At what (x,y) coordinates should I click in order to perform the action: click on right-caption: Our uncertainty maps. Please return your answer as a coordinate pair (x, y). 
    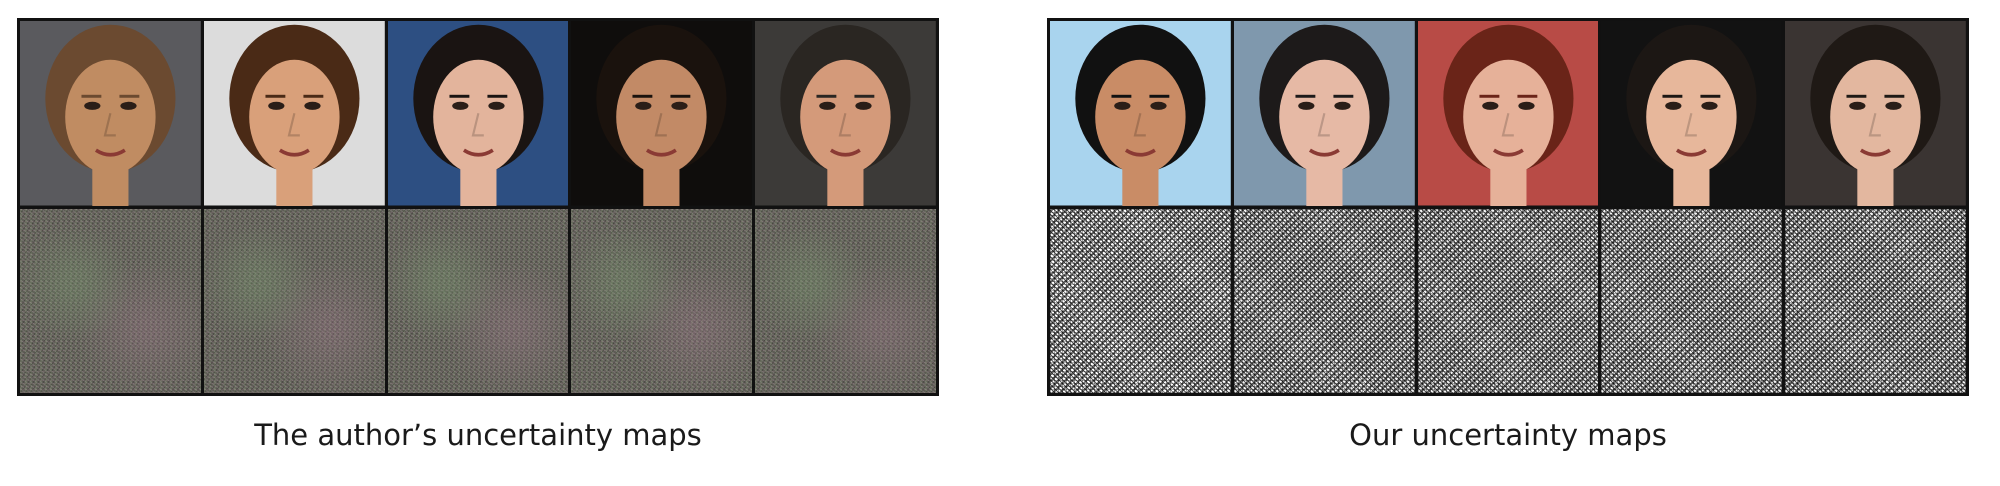
    Looking at the image, I should click on (1508, 435).